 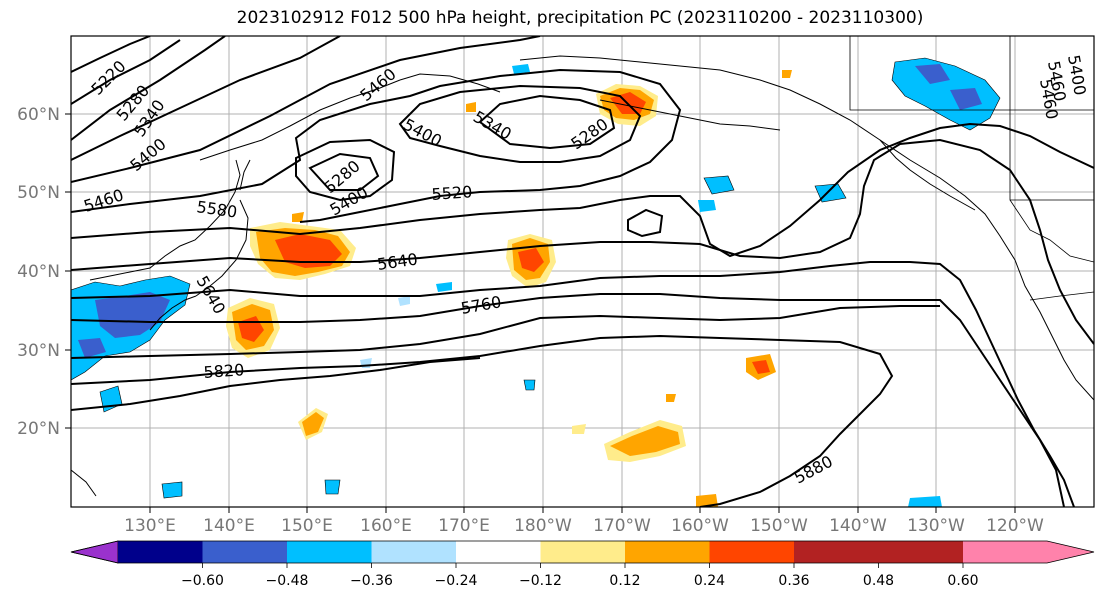 What do you see at coordinates (229, 526) in the screenshot?
I see `lon-label: 140°E` at bounding box center [229, 526].